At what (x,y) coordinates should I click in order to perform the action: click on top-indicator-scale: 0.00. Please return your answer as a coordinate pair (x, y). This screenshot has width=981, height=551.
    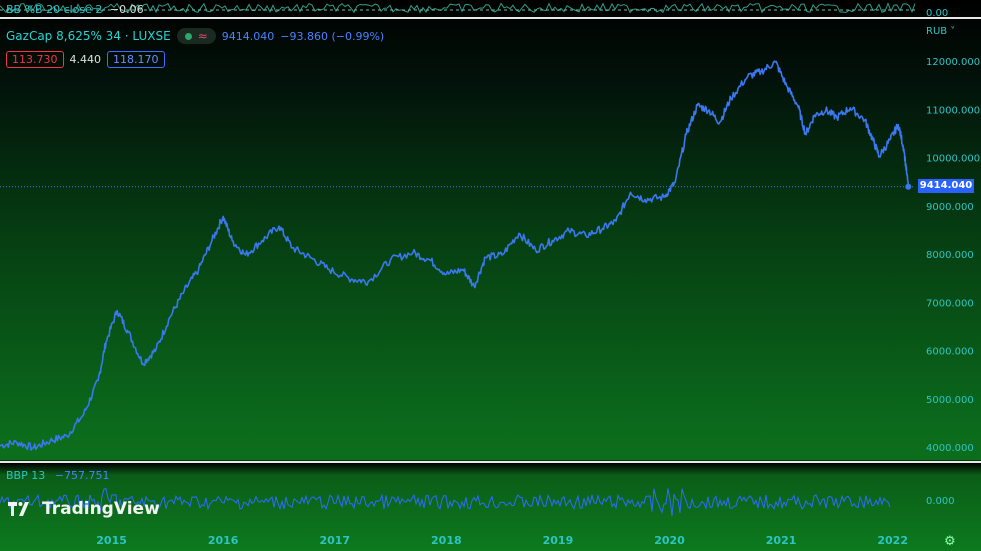
    Looking at the image, I should click on (937, 13).